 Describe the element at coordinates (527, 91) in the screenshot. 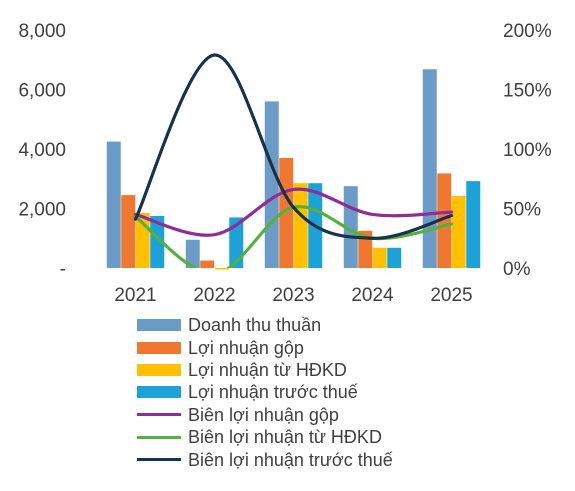

I see `y-right-tick-label: 150%` at that location.